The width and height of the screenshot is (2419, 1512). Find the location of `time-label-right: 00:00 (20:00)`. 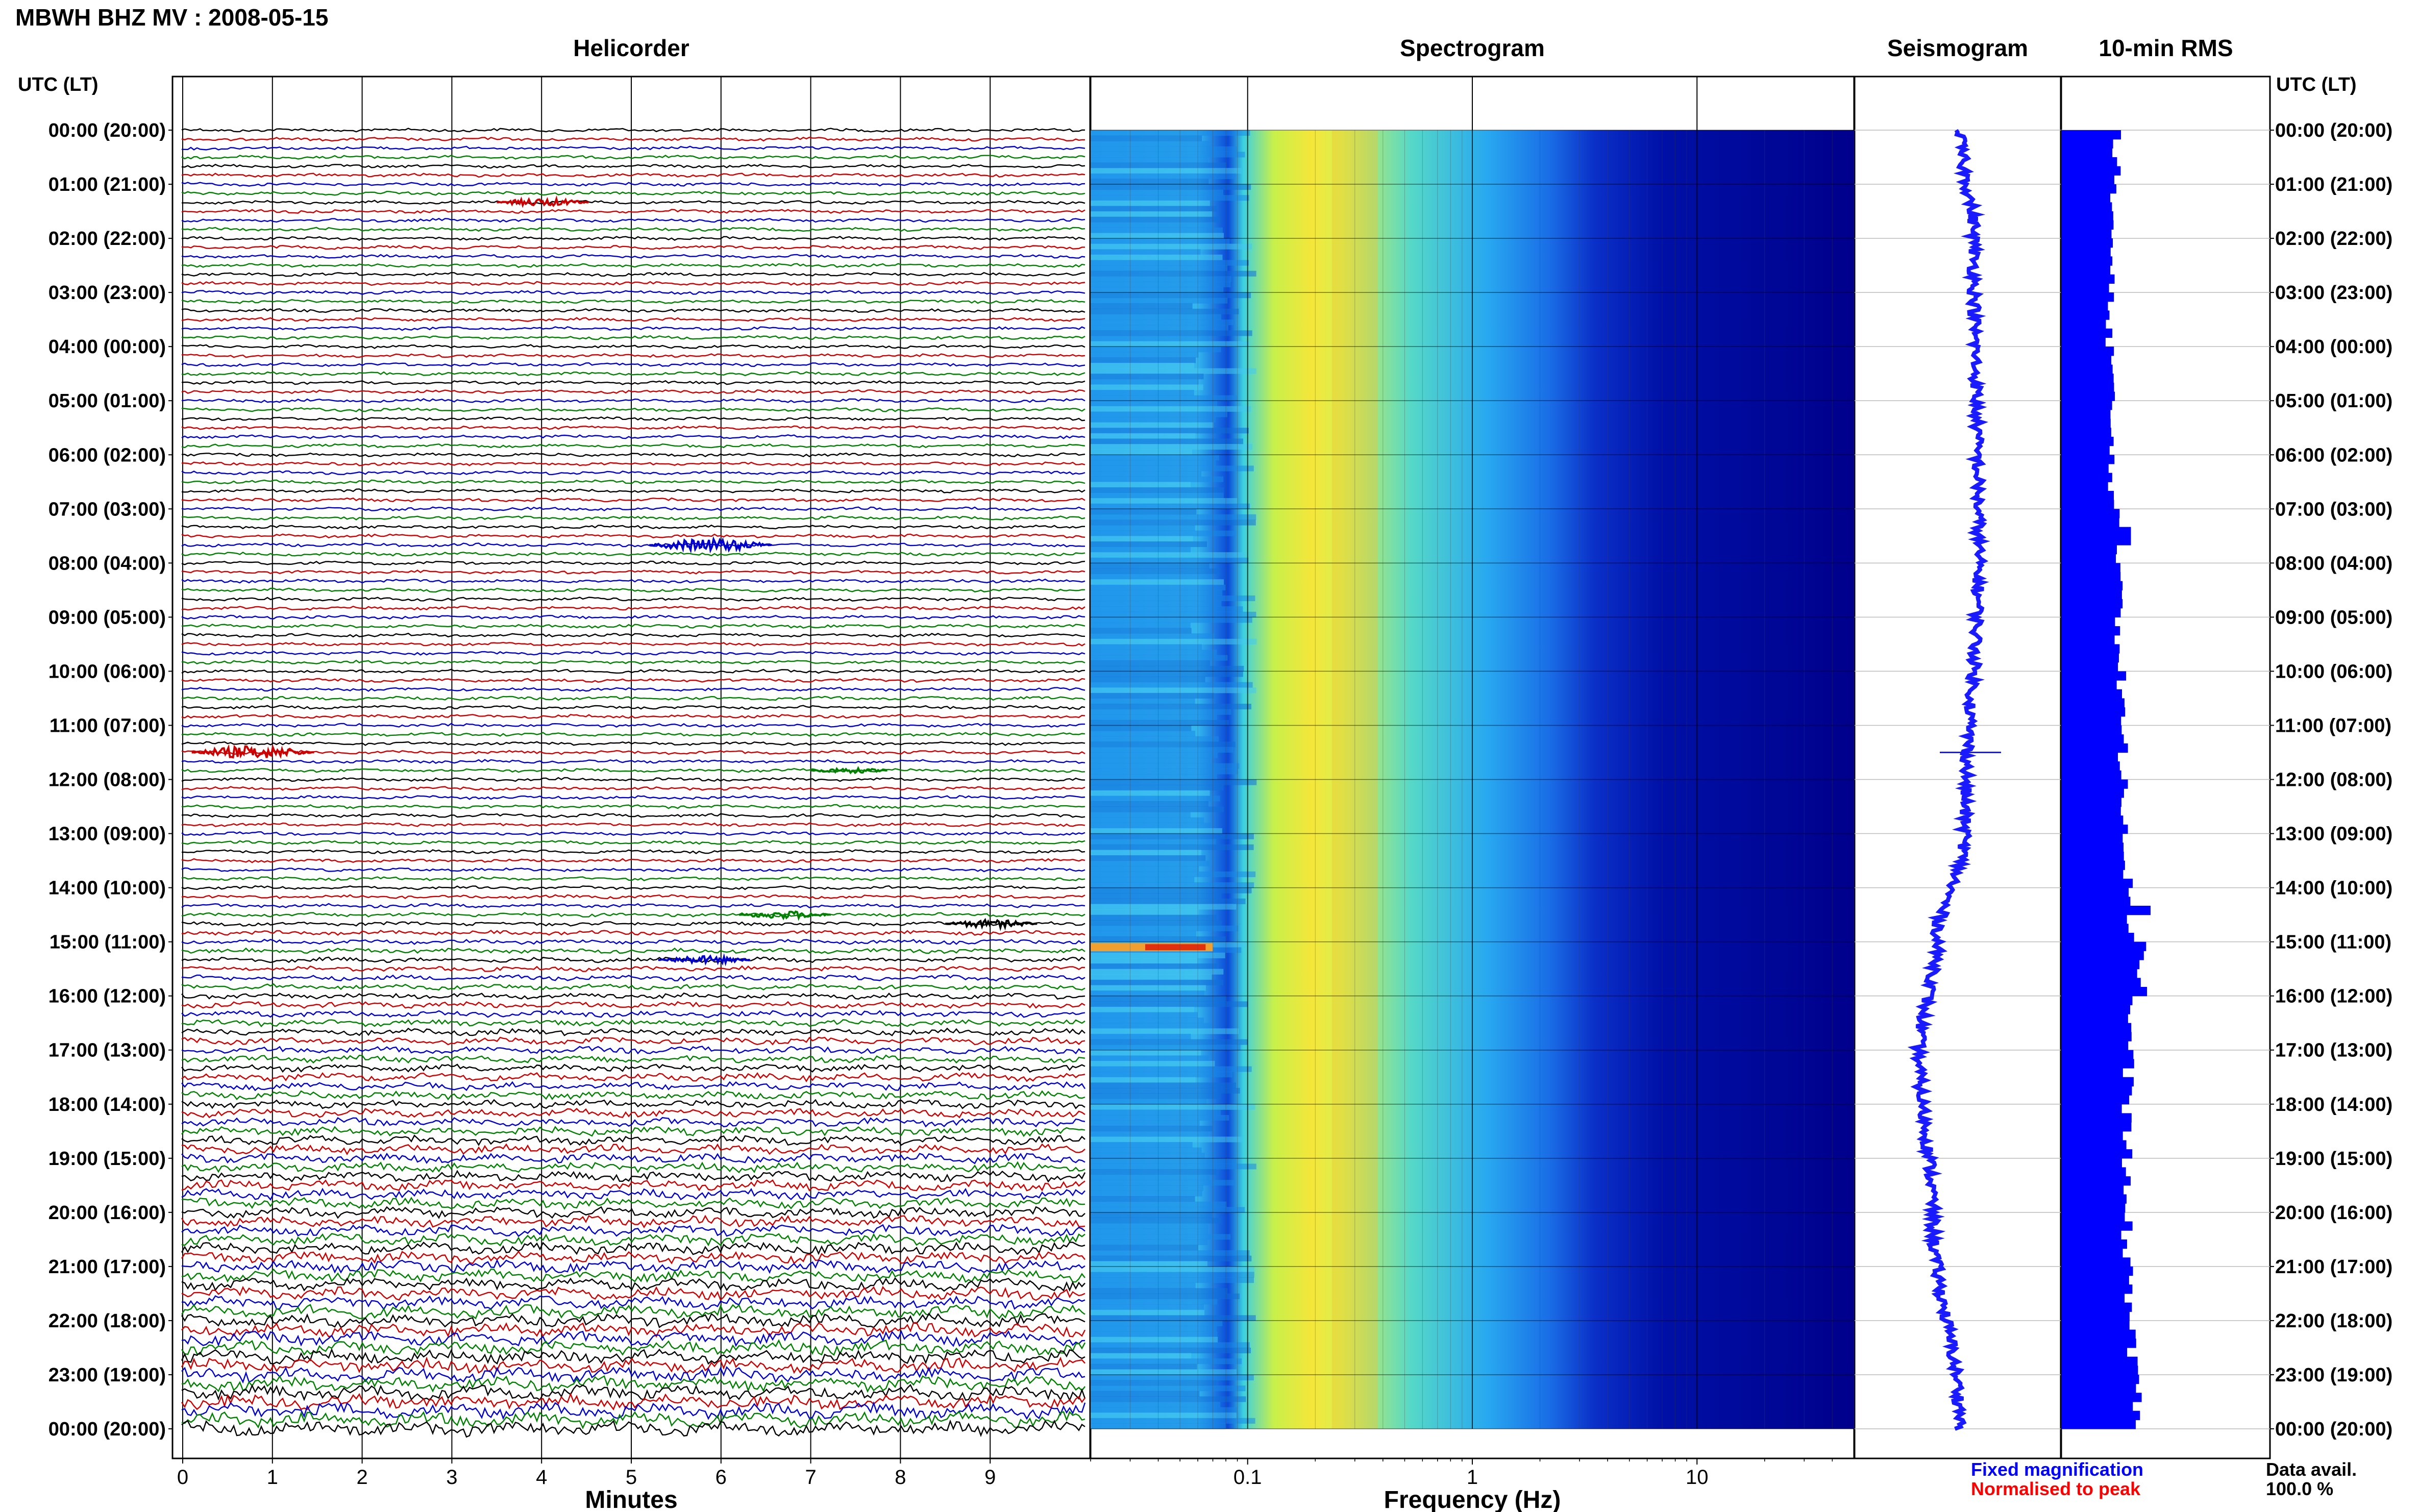

time-label-right: 00:00 (20:00) is located at coordinates (2333, 1429).